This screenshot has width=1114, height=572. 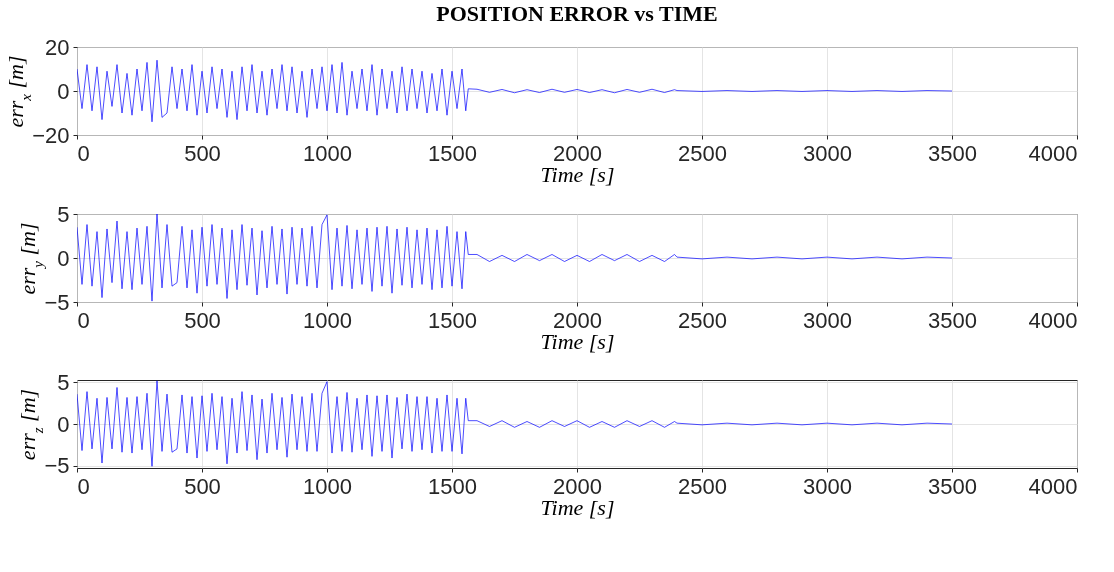 I want to click on y-tick-label: −20, so click(x=51, y=135).